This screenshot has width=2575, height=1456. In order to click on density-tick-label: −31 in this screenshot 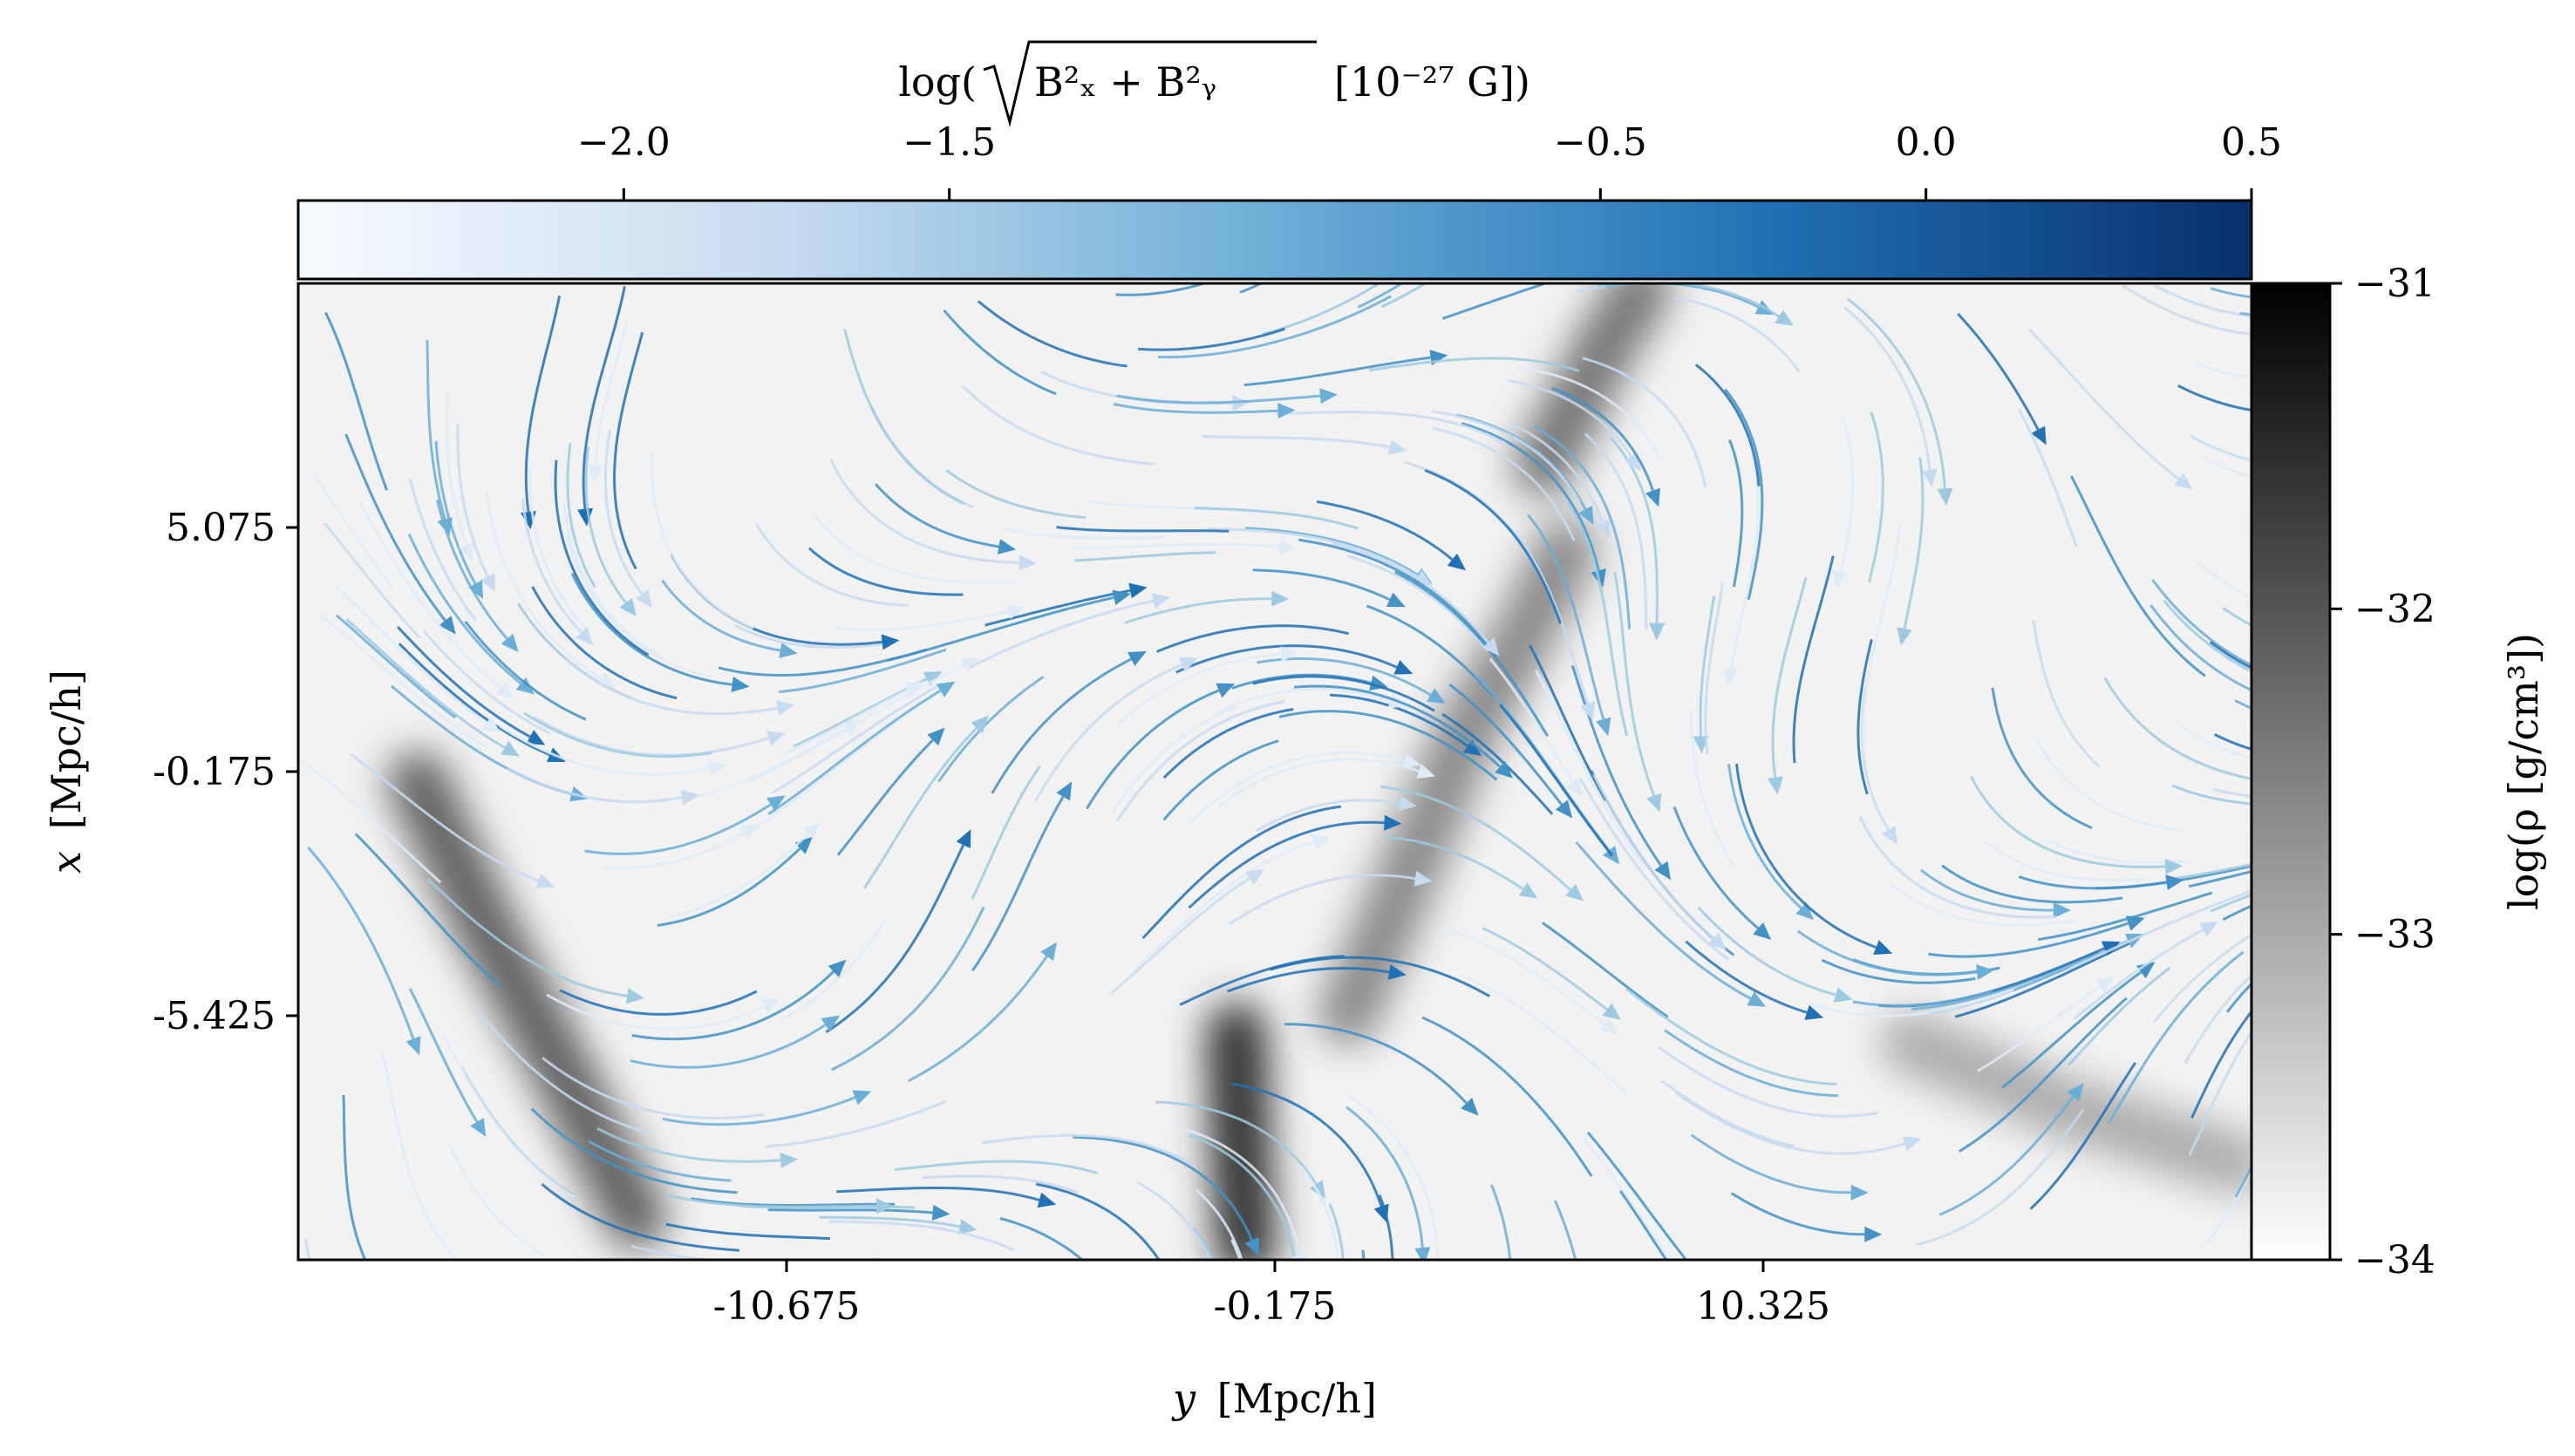, I will do `click(2394, 284)`.